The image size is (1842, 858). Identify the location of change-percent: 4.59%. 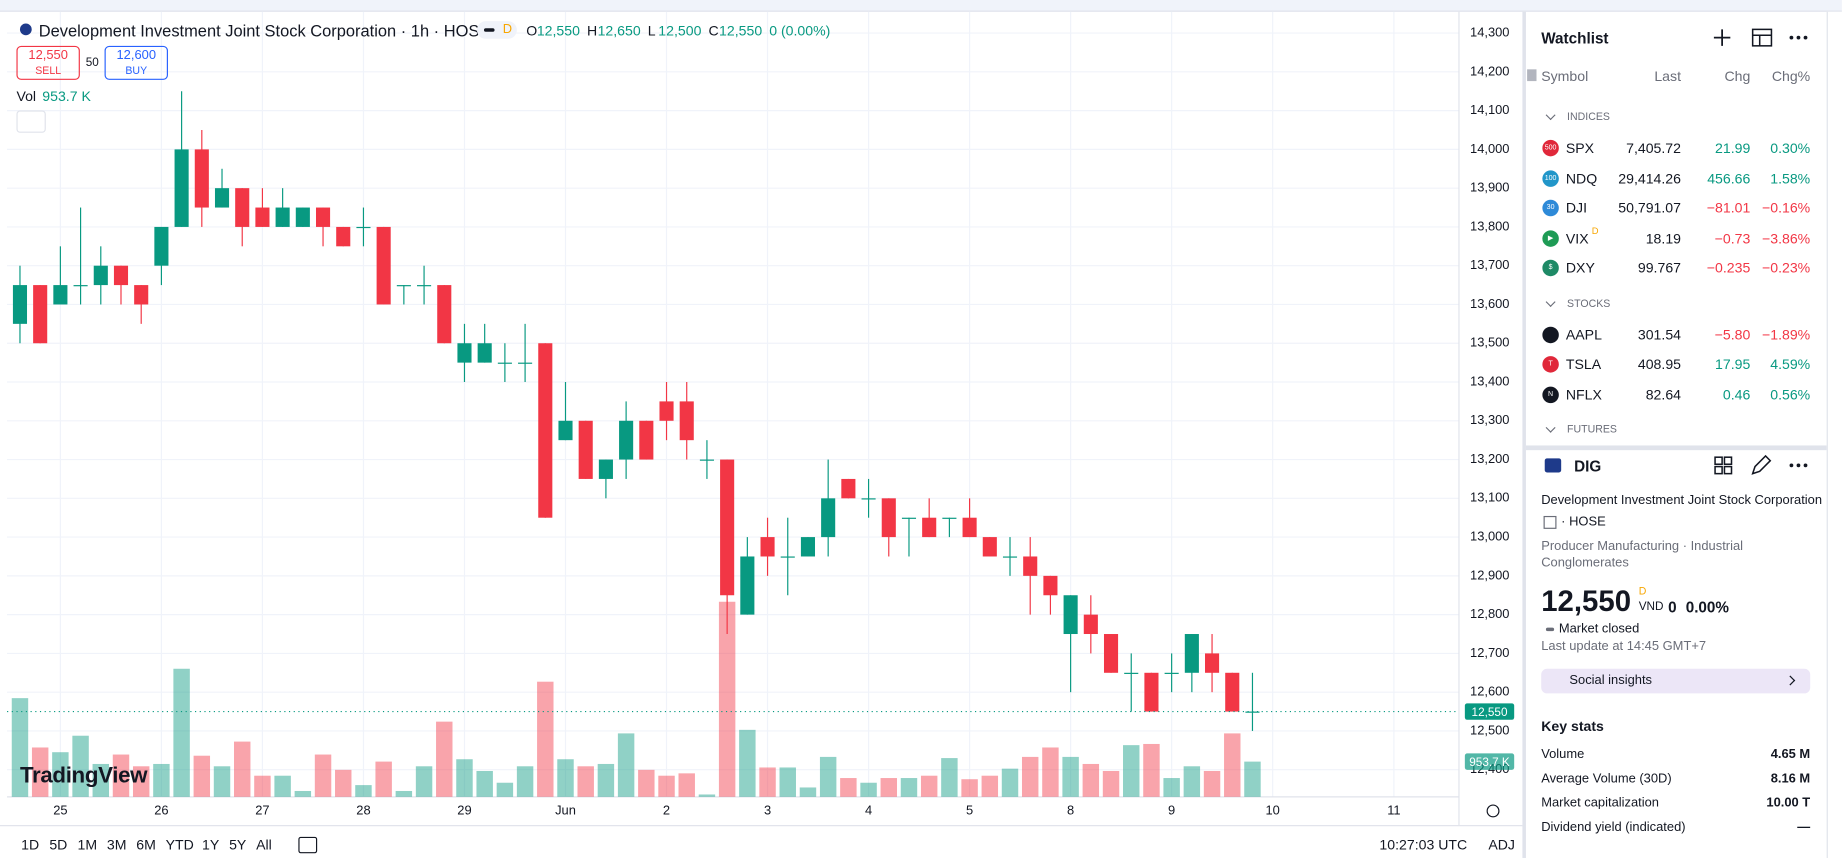
(1790, 364).